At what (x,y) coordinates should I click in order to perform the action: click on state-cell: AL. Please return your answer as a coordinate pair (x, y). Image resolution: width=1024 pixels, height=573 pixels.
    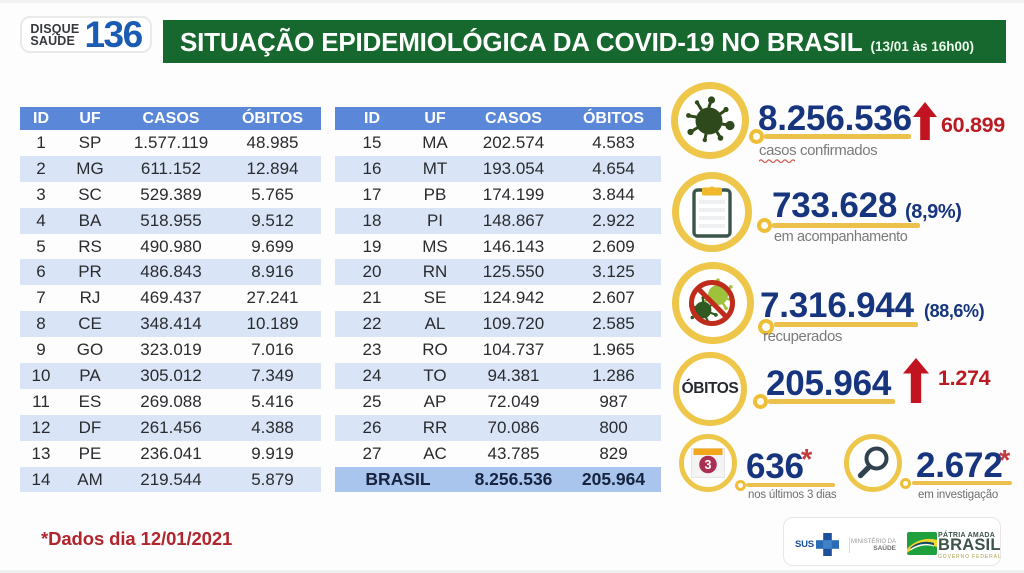
    Looking at the image, I should click on (435, 324).